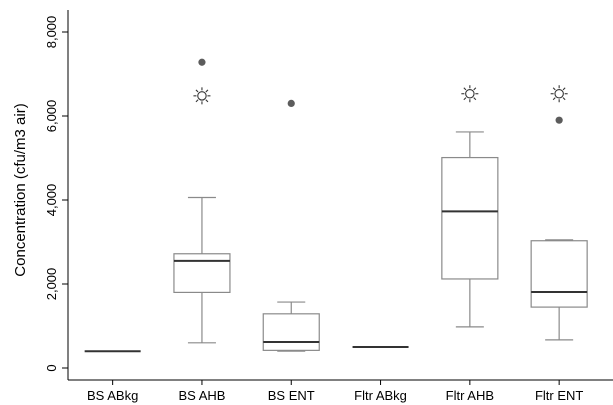 Image resolution: width=613 pixels, height=405 pixels. Describe the element at coordinates (20, 189) in the screenshot. I see `y-axis-title: Concentration (cfu/m3 air)` at that location.